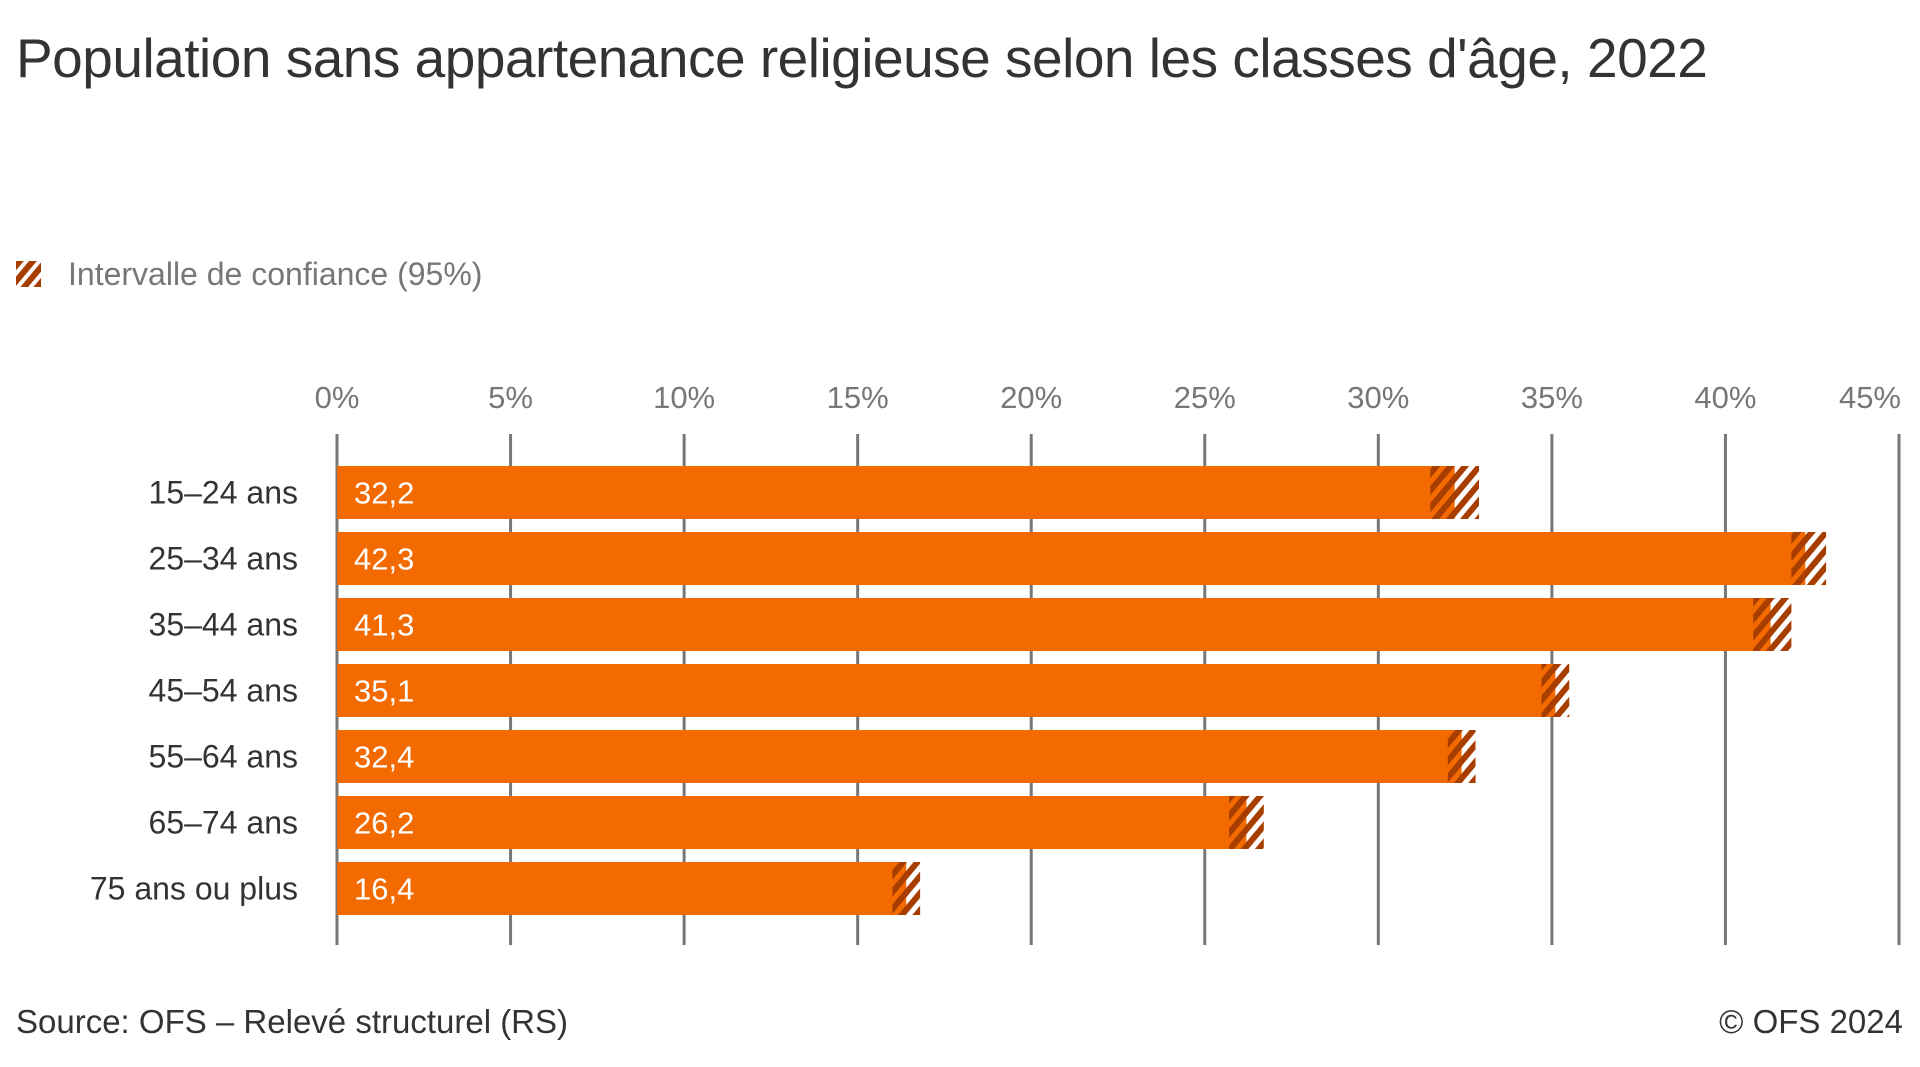 Image resolution: width=1920 pixels, height=1067 pixels. What do you see at coordinates (275, 273) in the screenshot?
I see `legend-label: Intervalle de confiance (95%)` at bounding box center [275, 273].